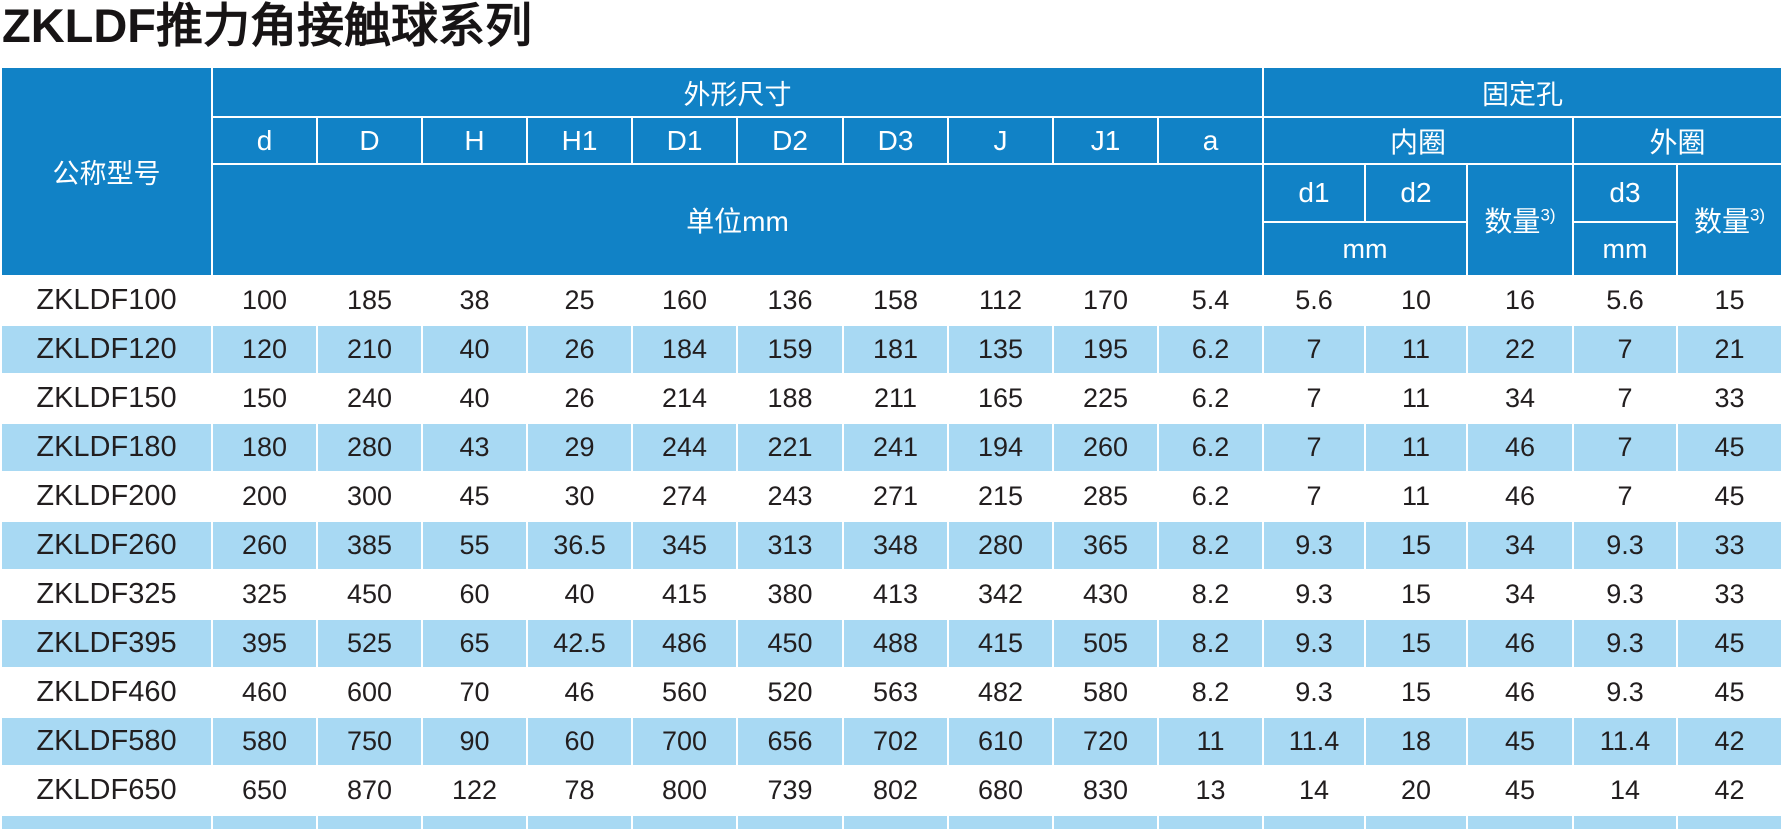 Image resolution: width=1781 pixels, height=829 pixels. I want to click on value-cell: 802, so click(895, 790).